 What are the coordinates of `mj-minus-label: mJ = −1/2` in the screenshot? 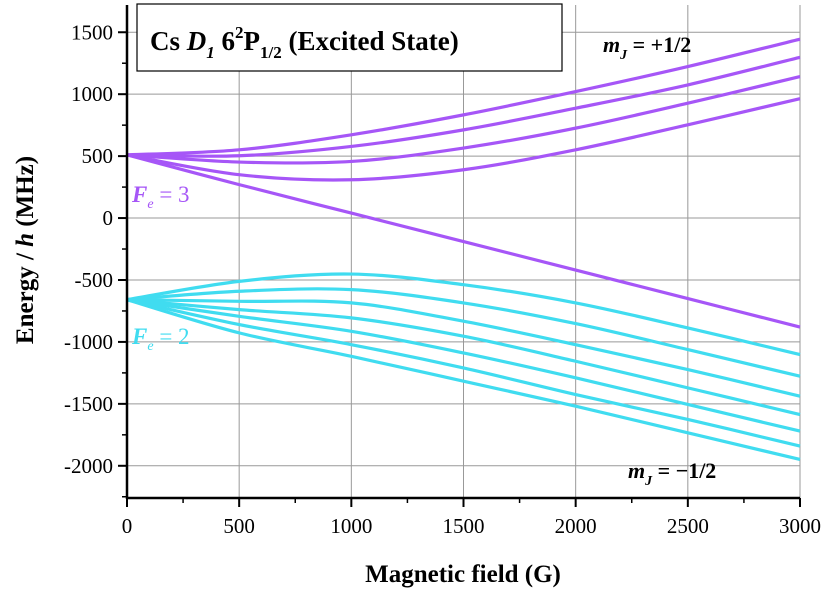 It's located at (672, 473).